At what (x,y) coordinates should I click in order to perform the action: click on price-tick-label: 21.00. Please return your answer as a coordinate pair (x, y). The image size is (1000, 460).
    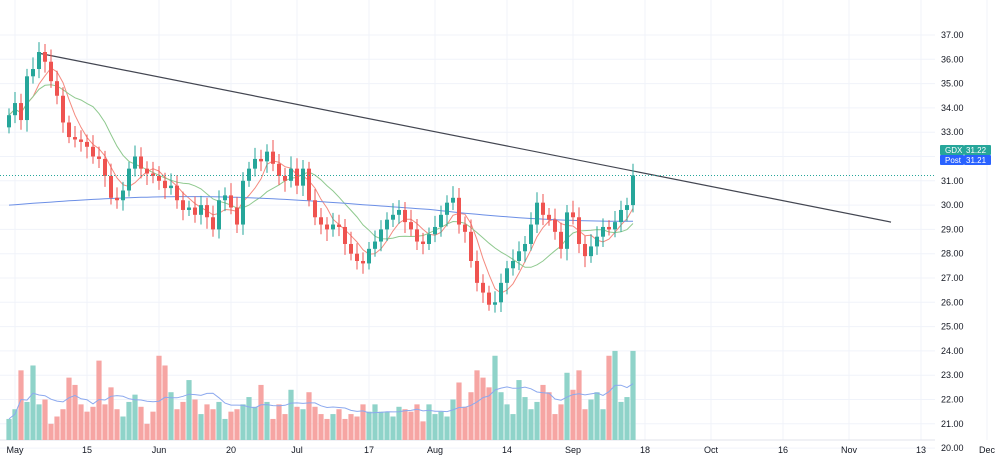
    Looking at the image, I should click on (952, 424).